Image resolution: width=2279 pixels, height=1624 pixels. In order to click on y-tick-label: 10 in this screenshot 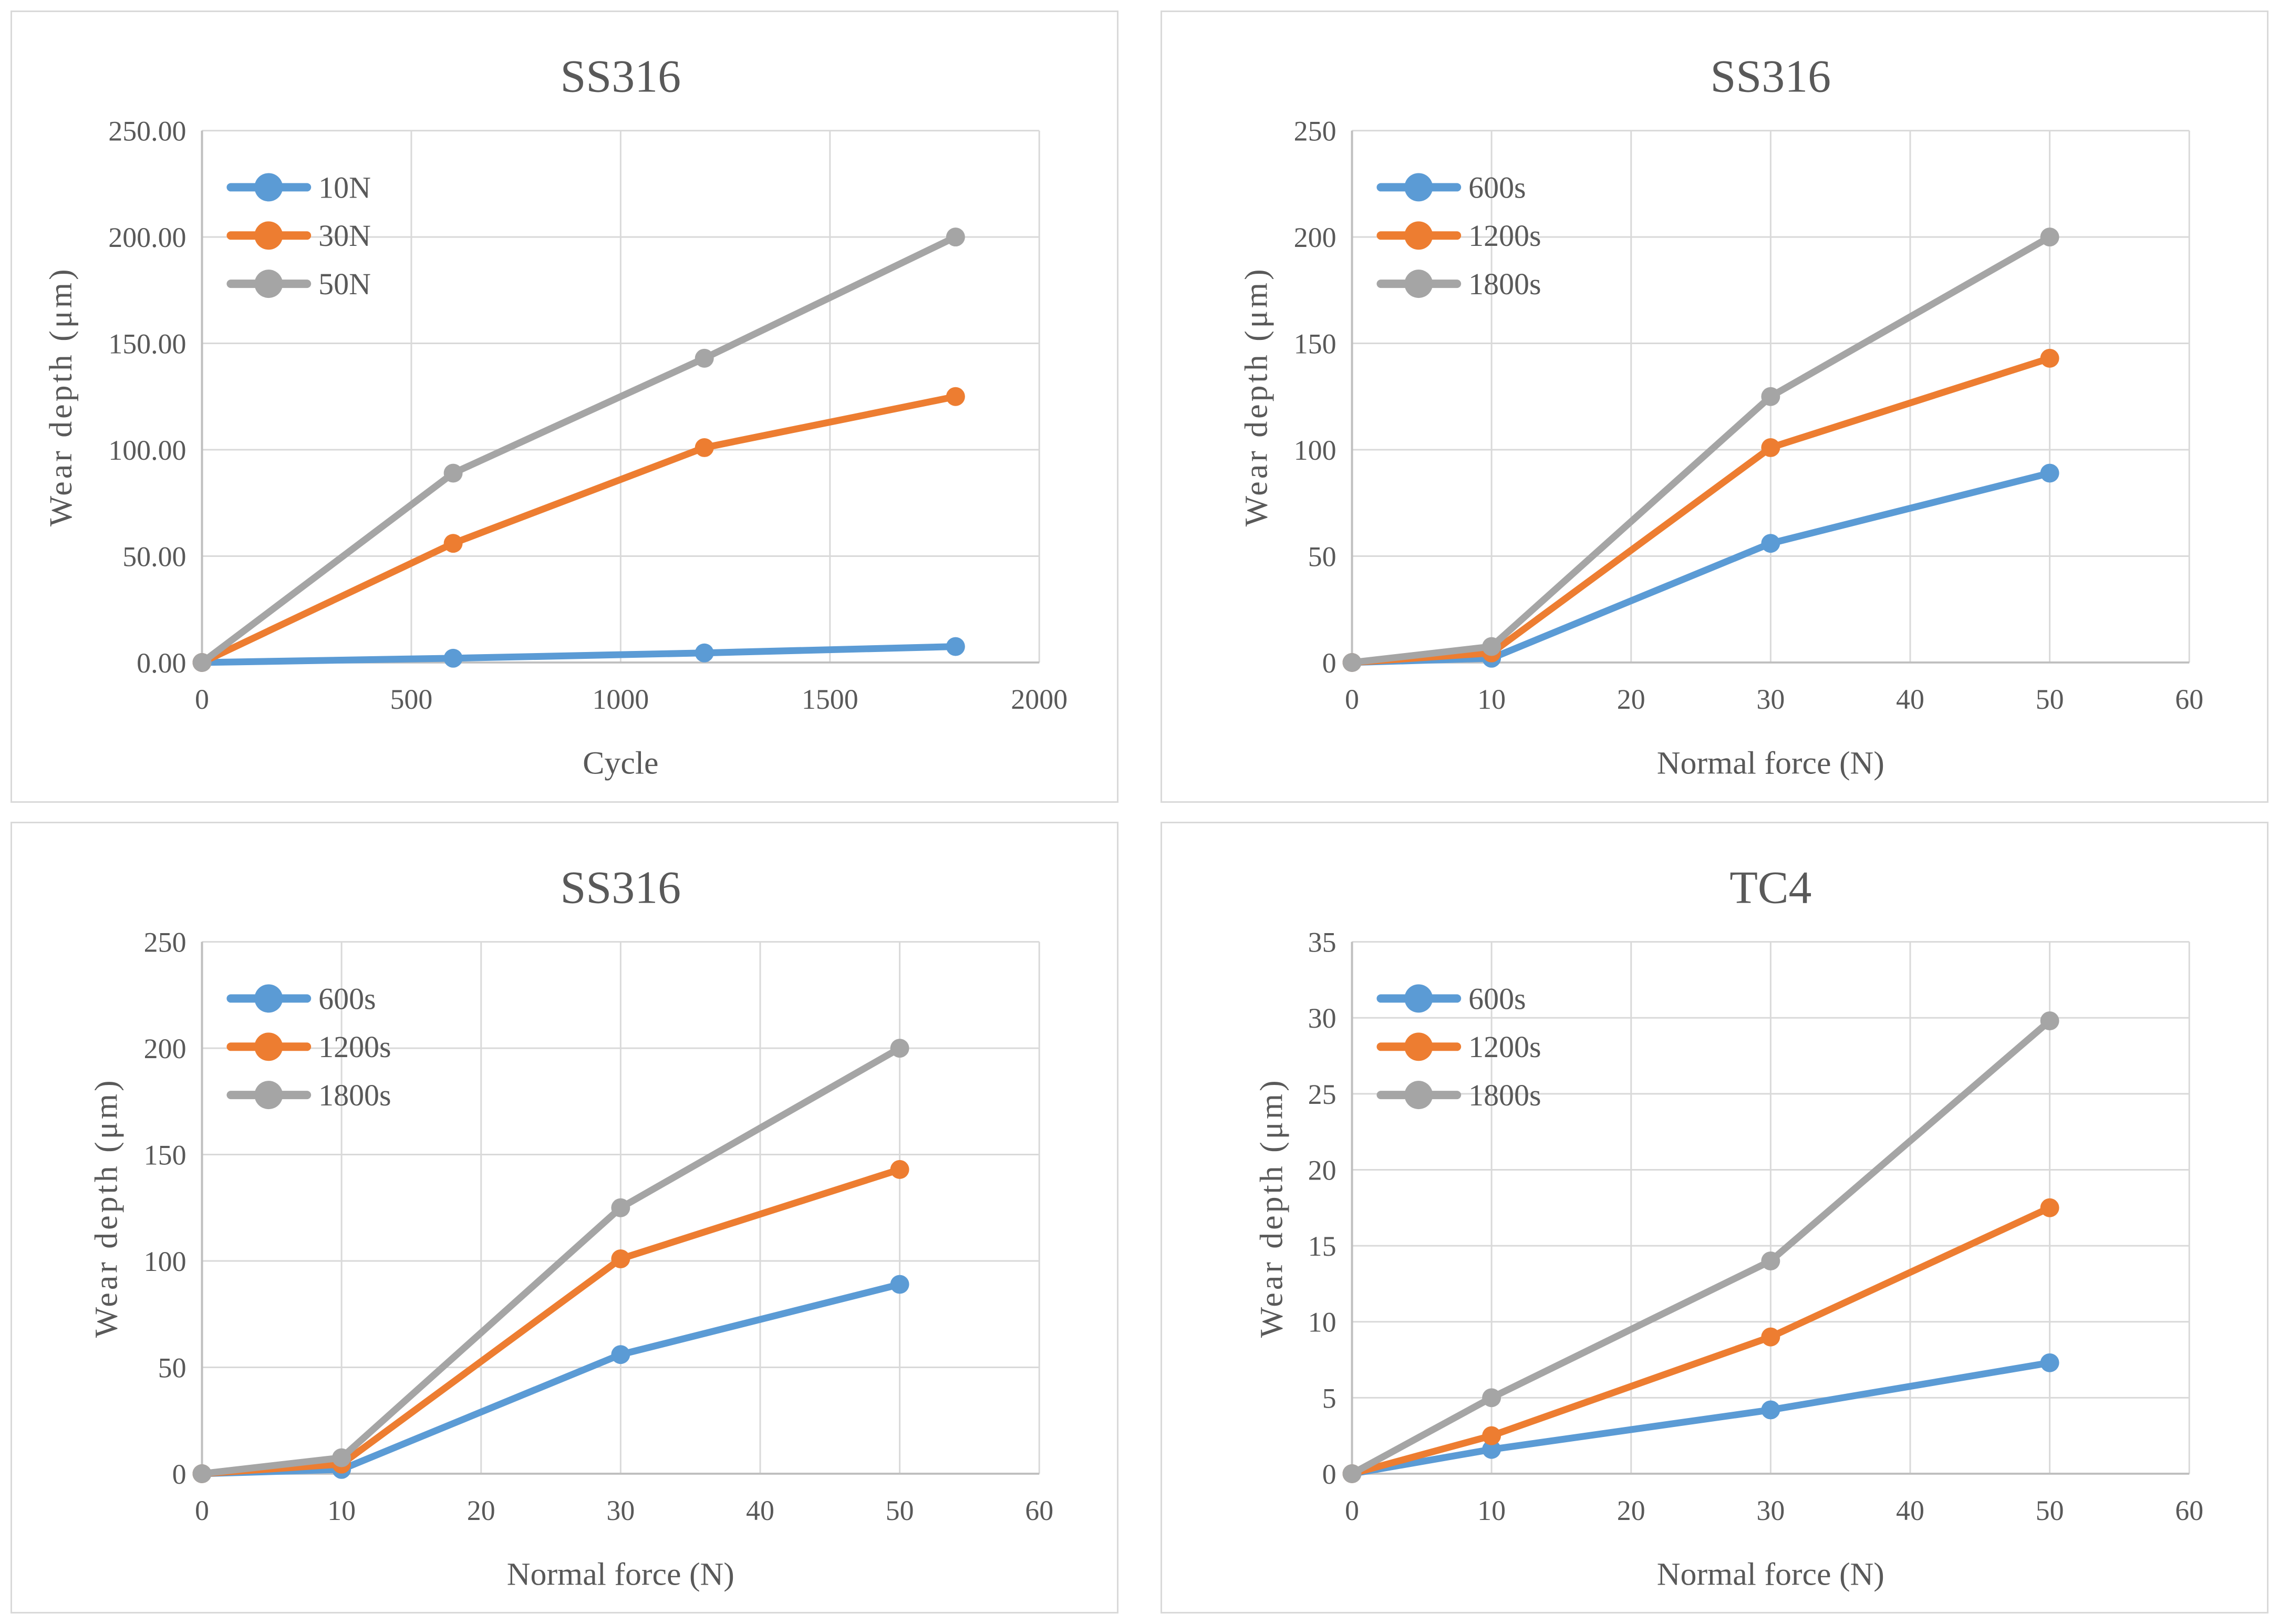, I will do `click(1323, 1322)`.